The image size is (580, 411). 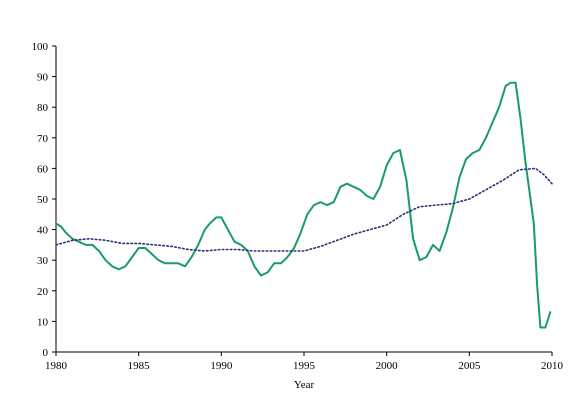 I want to click on y-tick-label: 50, so click(x=43, y=200).